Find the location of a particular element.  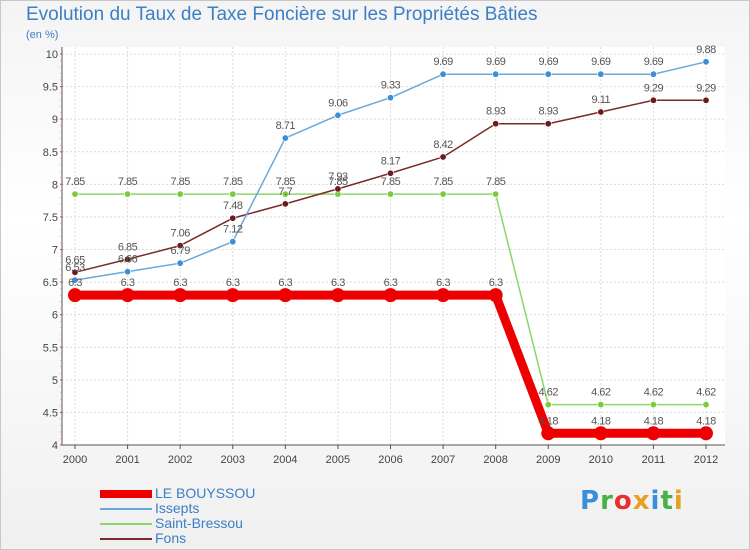

logo-letter: i is located at coordinates (655, 501).